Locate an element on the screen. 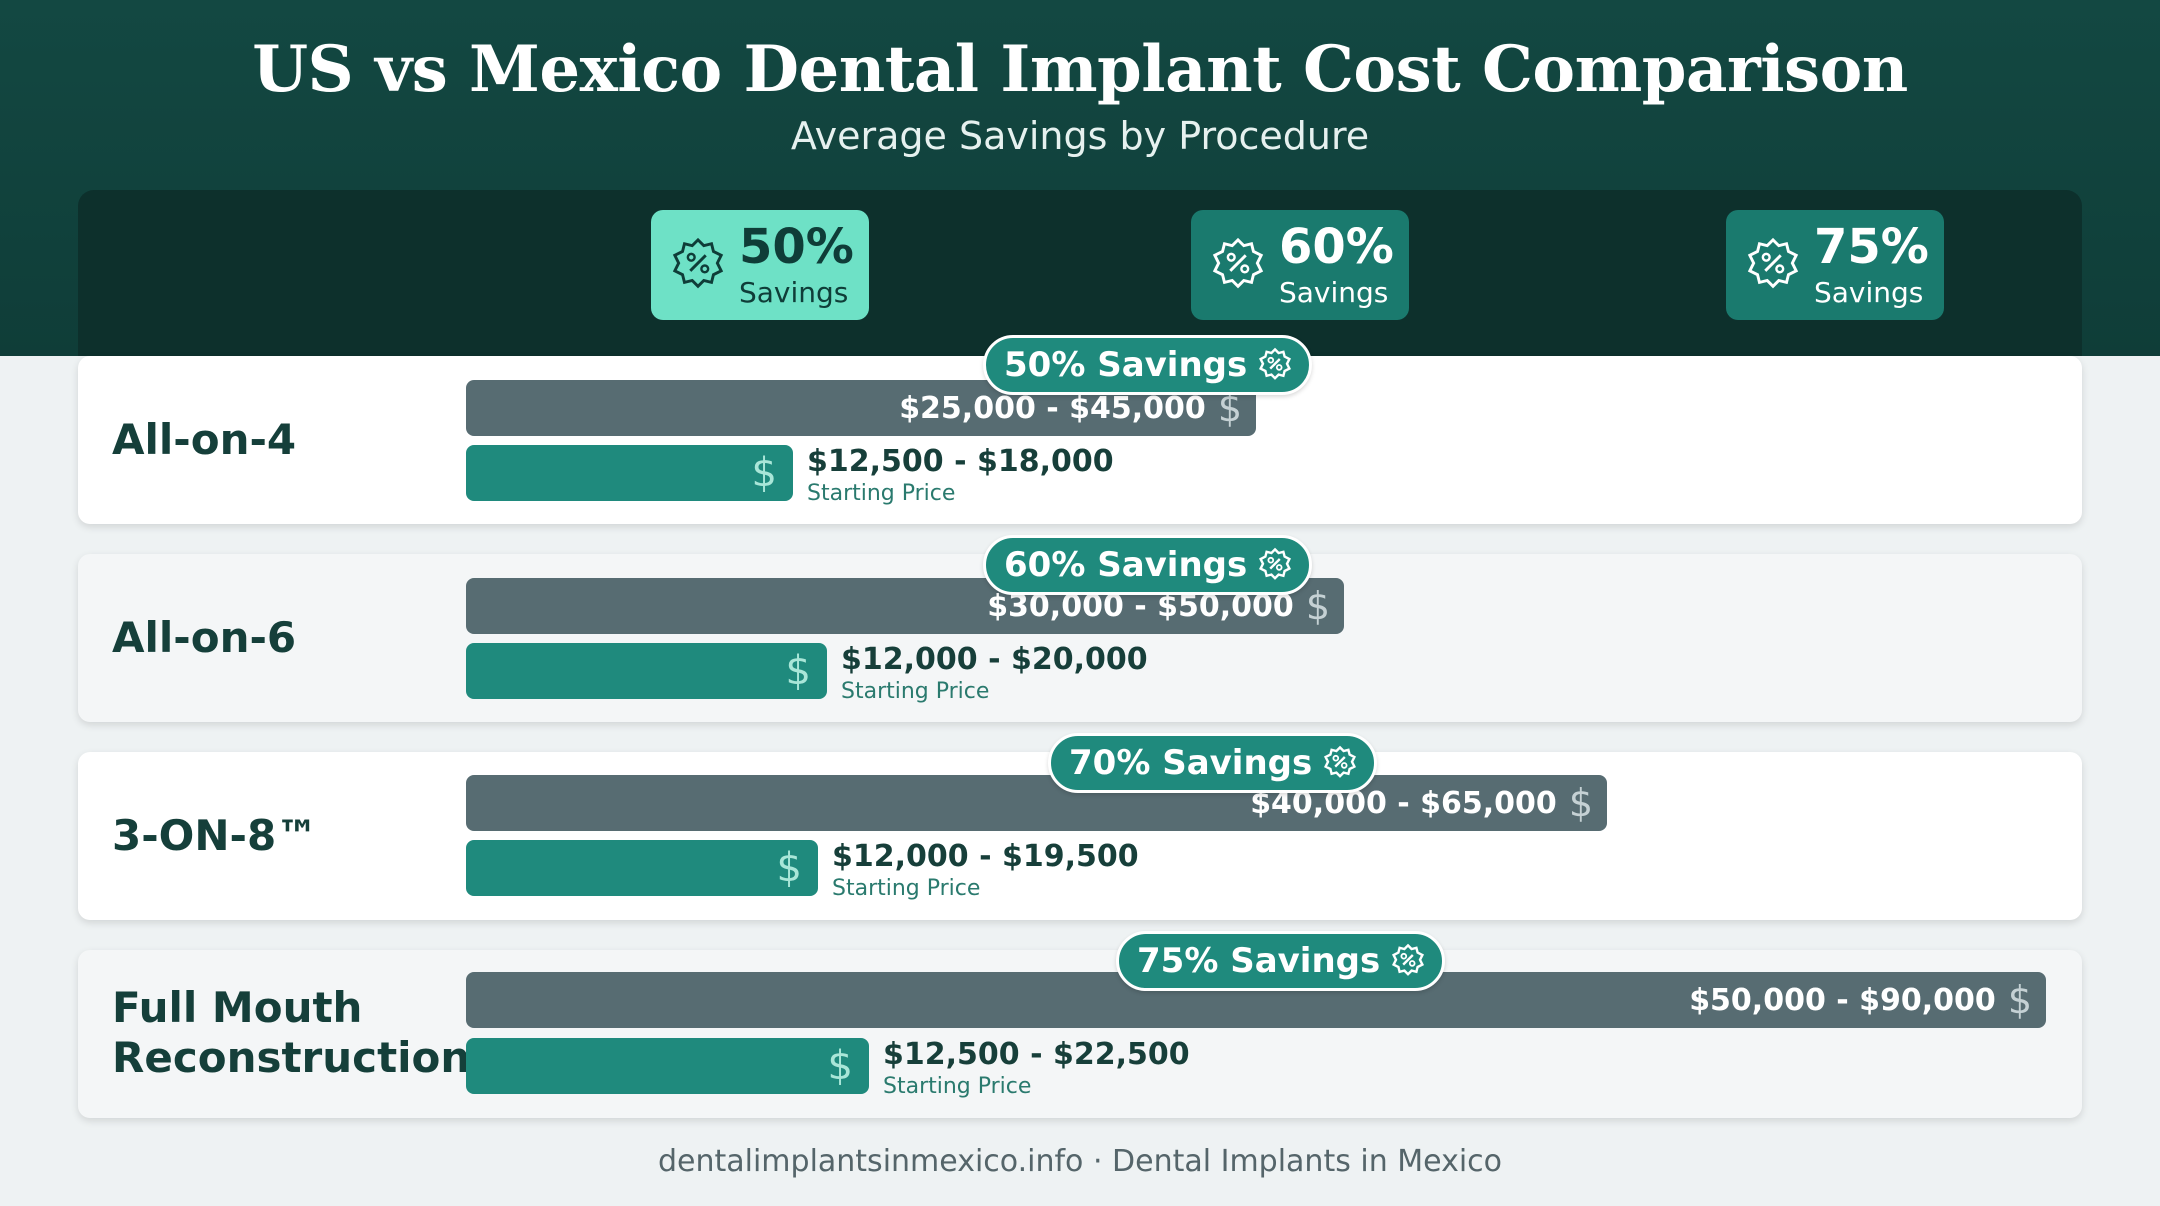 Image resolution: width=2160 pixels, height=1206 pixels. savings-pill: 50% Savings is located at coordinates (1148, 365).